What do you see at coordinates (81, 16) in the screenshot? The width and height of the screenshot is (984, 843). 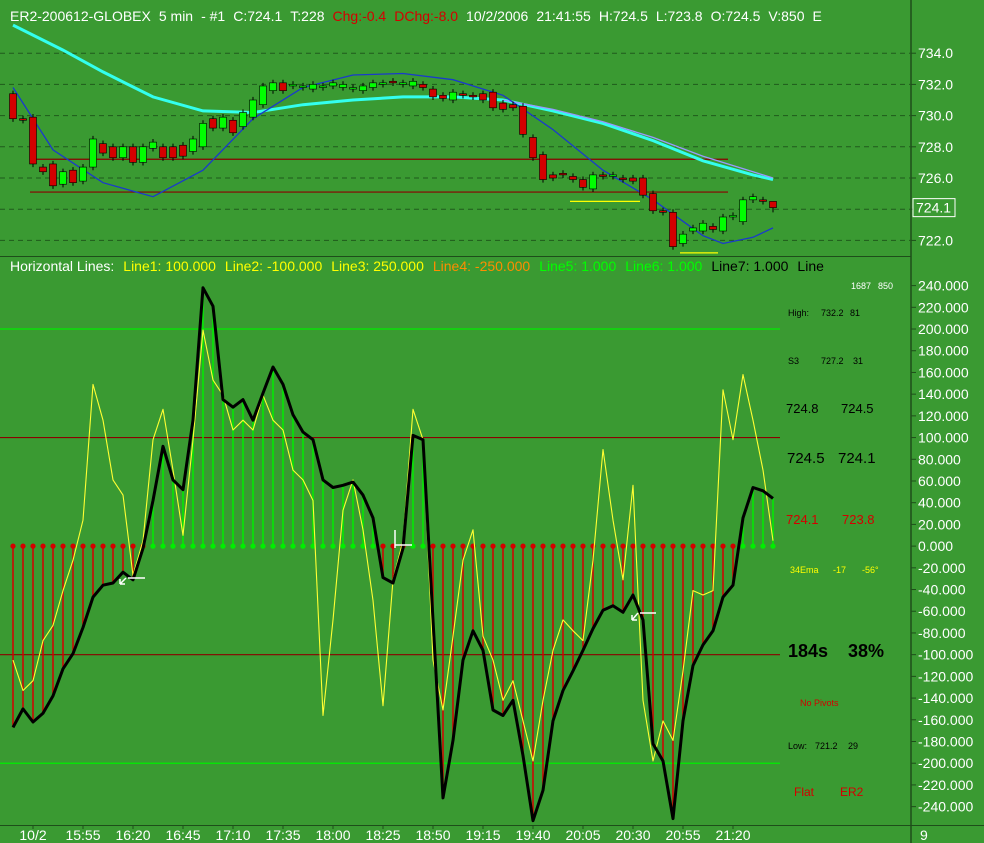 I see `header-part: ER2-200612-GLOBEX` at bounding box center [81, 16].